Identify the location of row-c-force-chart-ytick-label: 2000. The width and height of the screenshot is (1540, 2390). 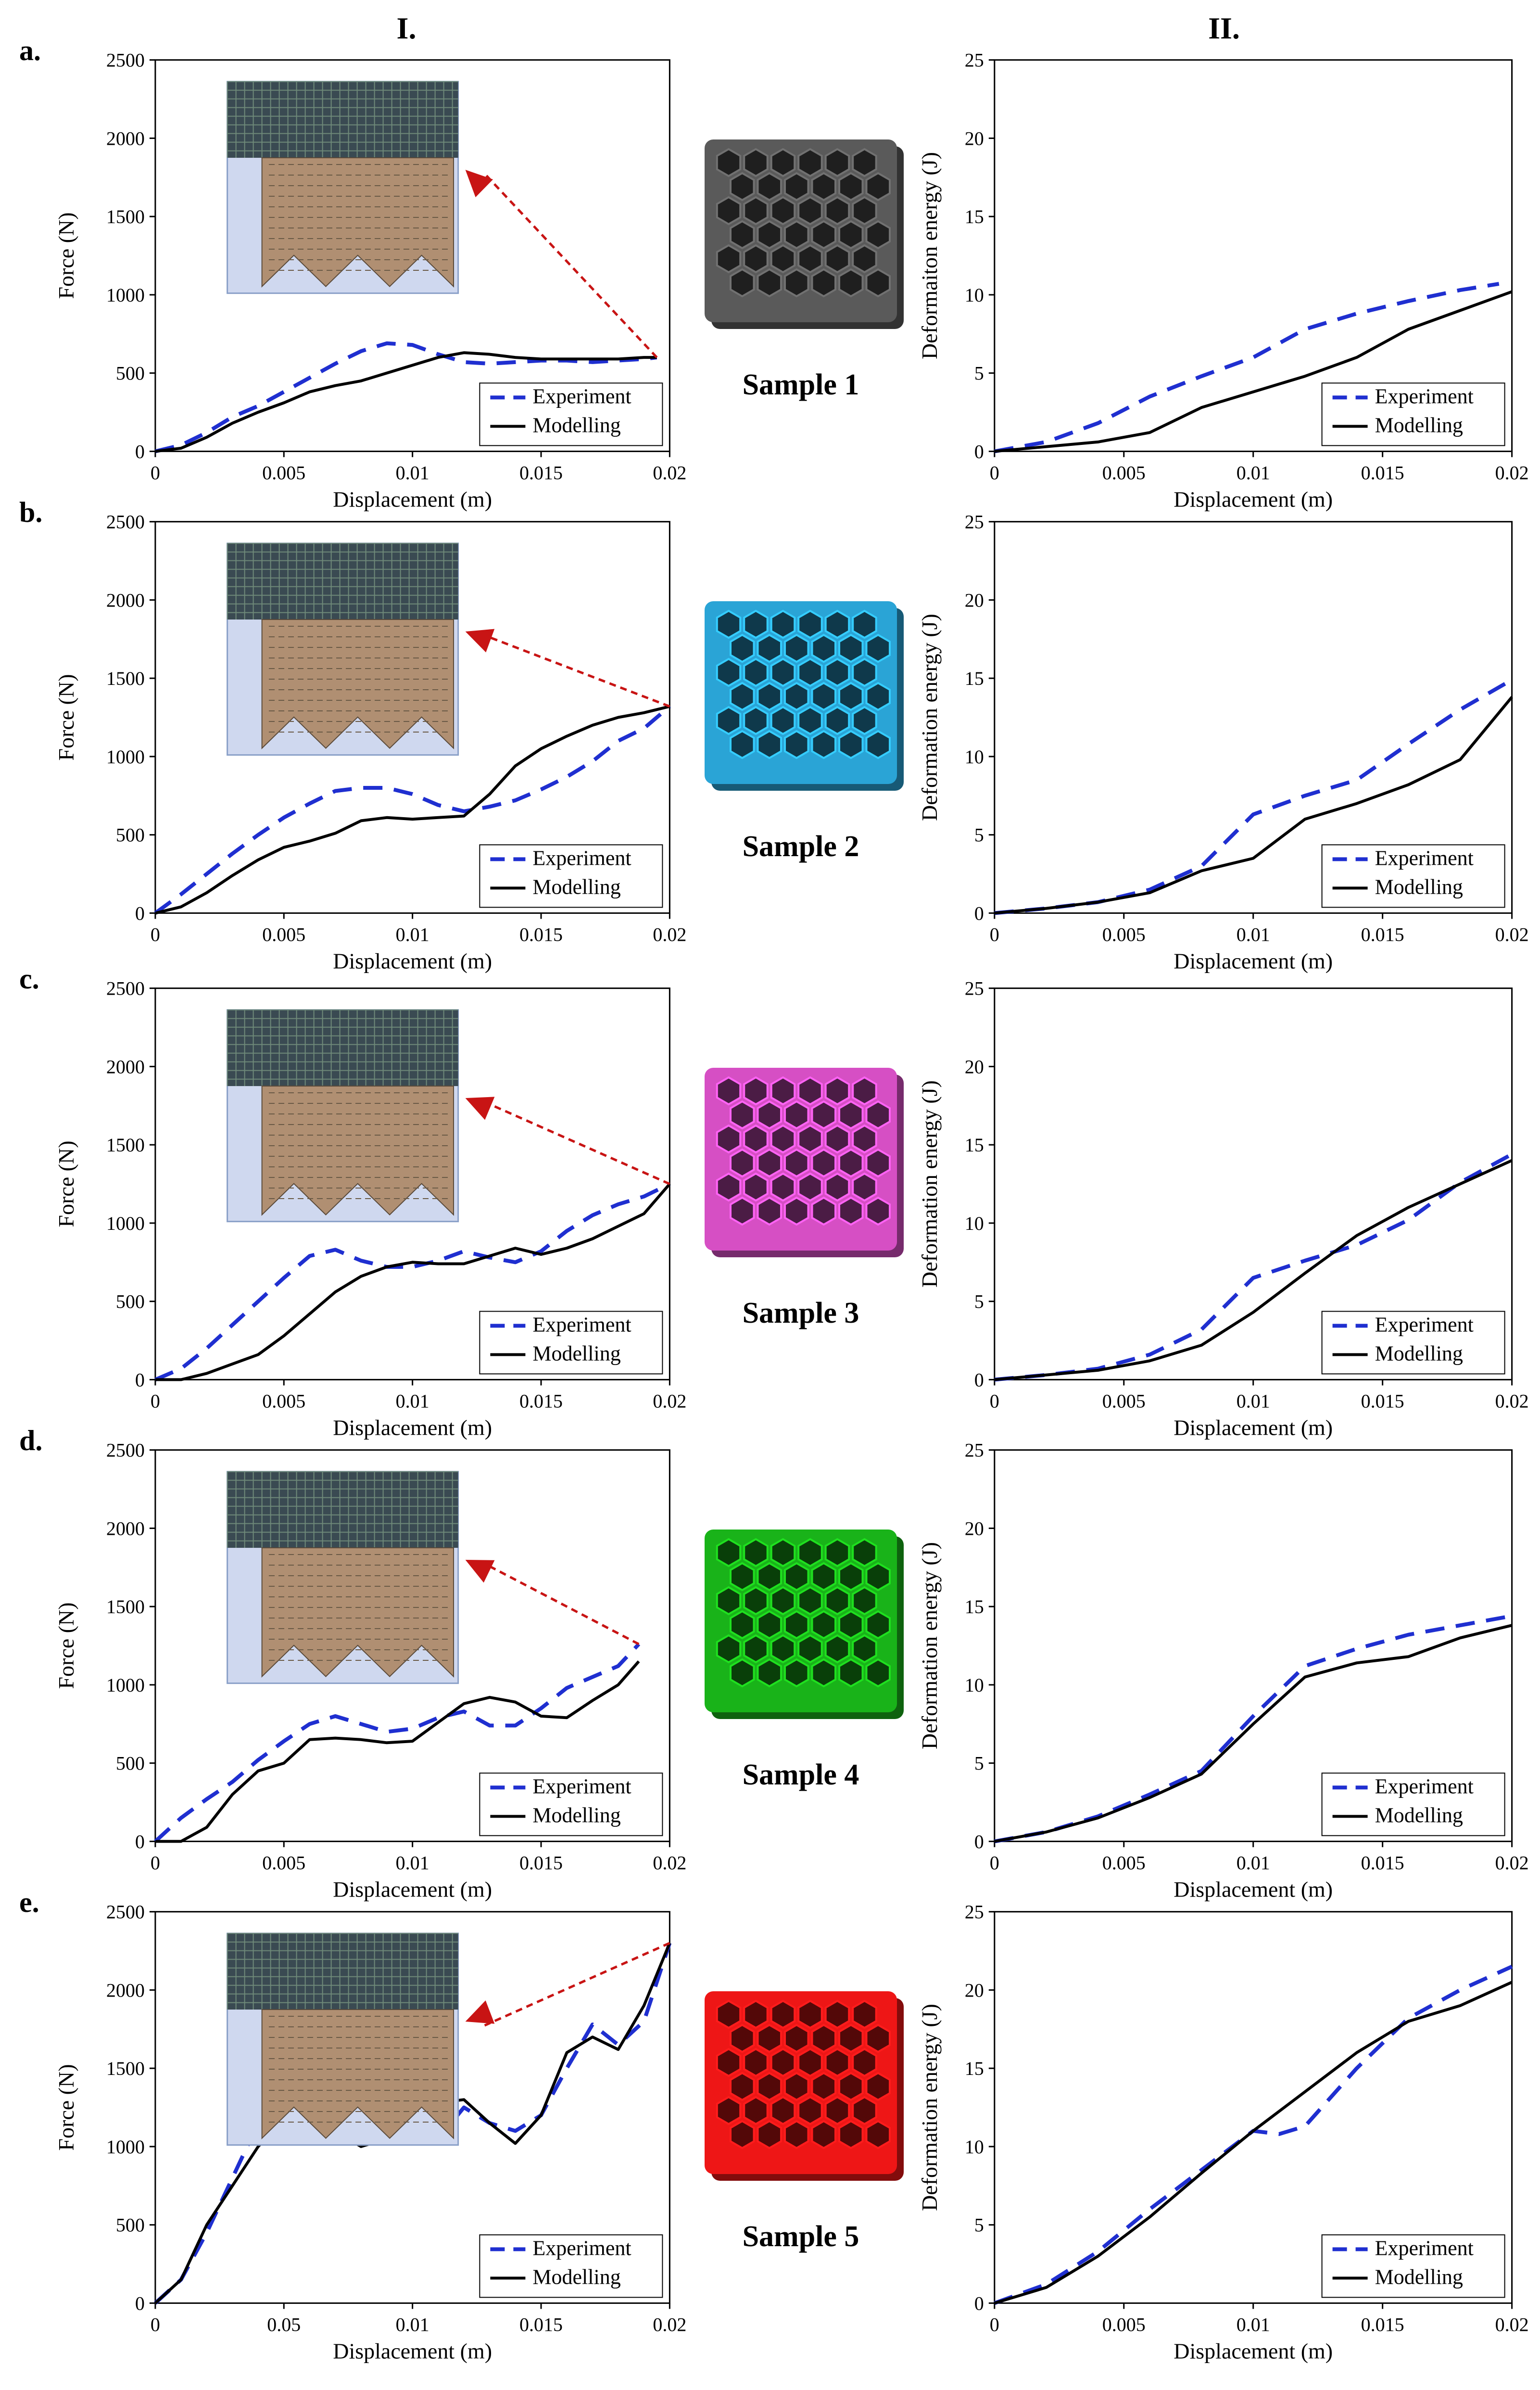
(125, 1066).